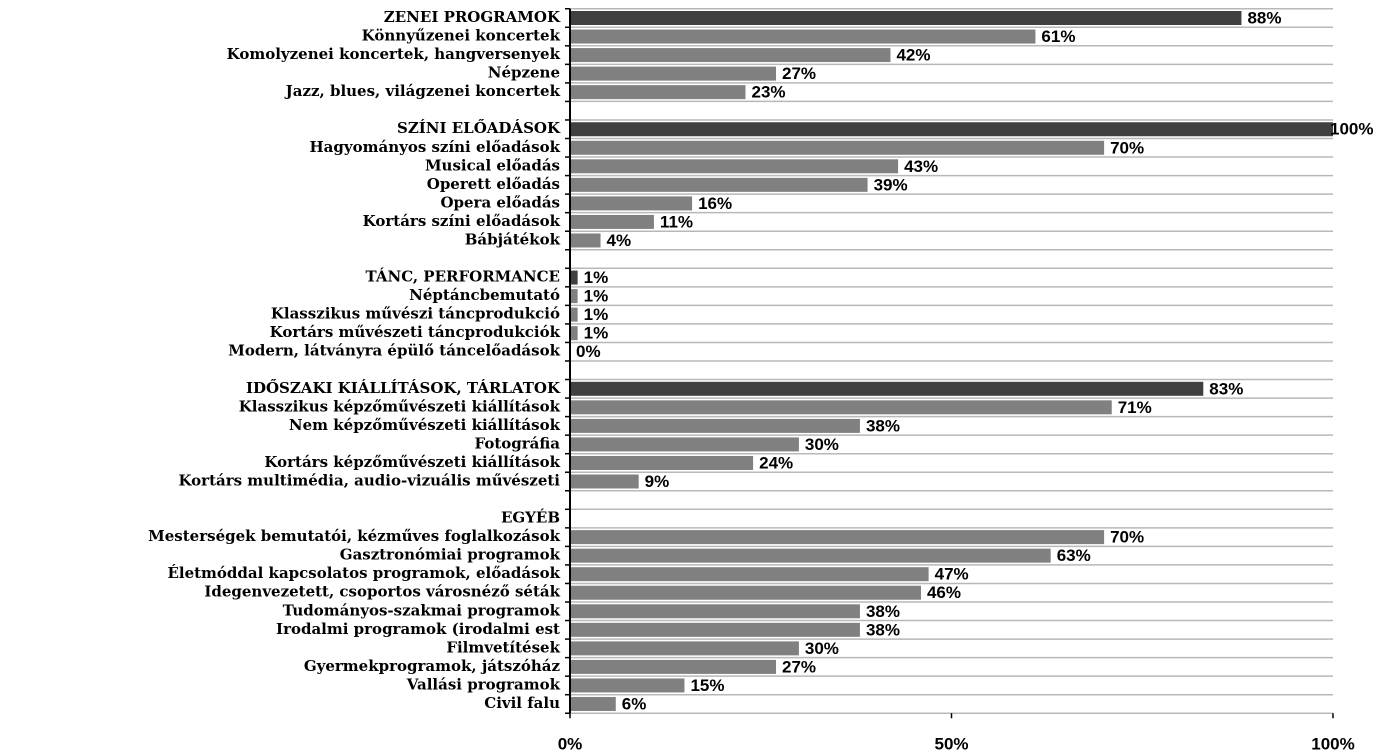 The width and height of the screenshot is (1378, 756). I want to click on category-label: Klasszikus művészi táncprodukció, so click(415, 314).